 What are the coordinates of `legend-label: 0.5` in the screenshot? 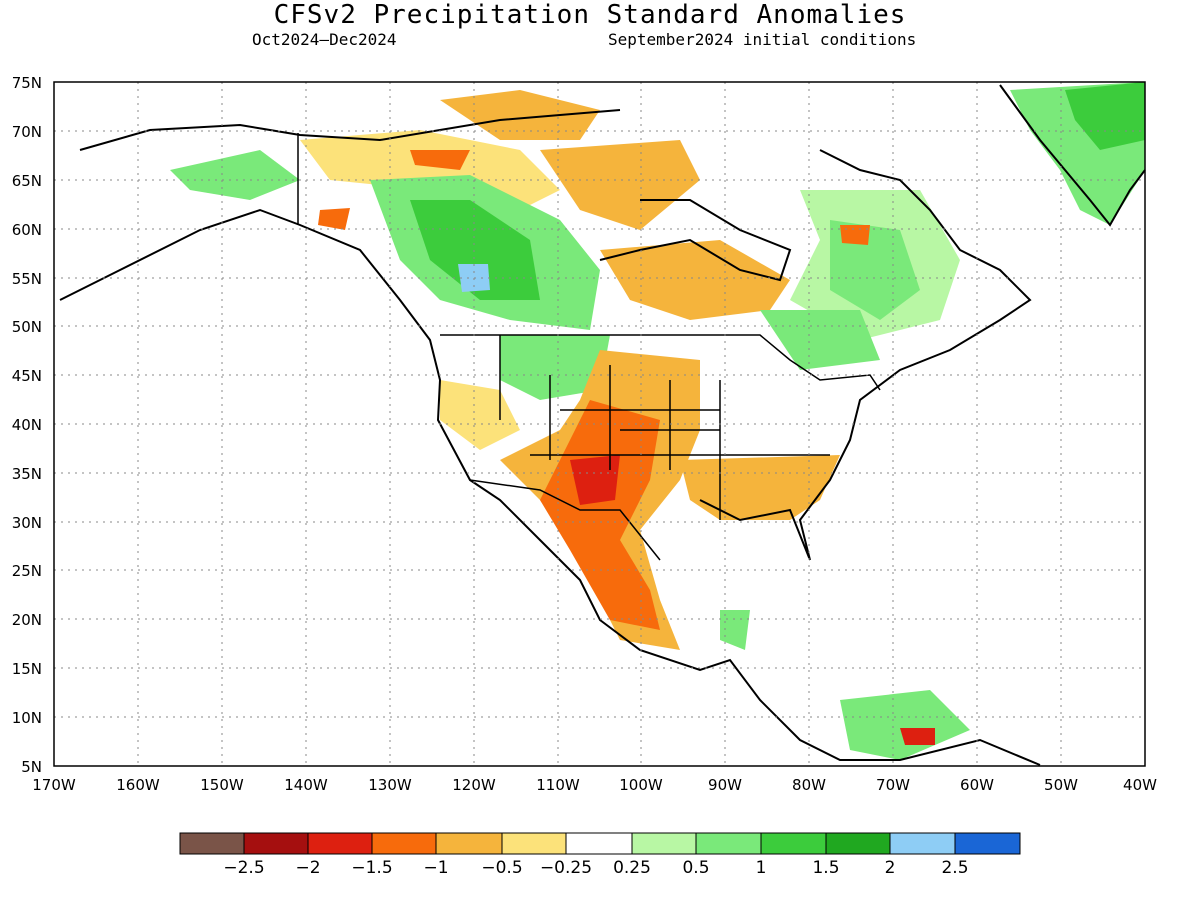 It's located at (695, 868).